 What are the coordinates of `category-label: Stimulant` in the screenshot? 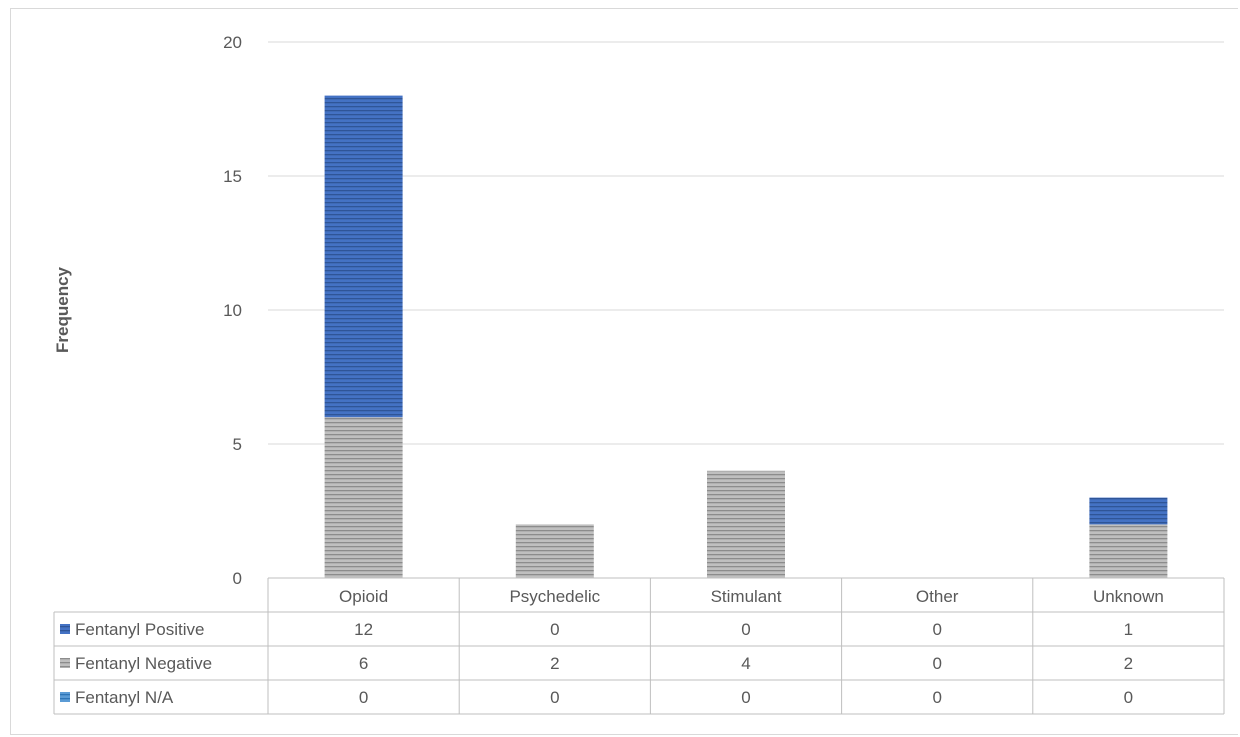 It's located at (746, 596).